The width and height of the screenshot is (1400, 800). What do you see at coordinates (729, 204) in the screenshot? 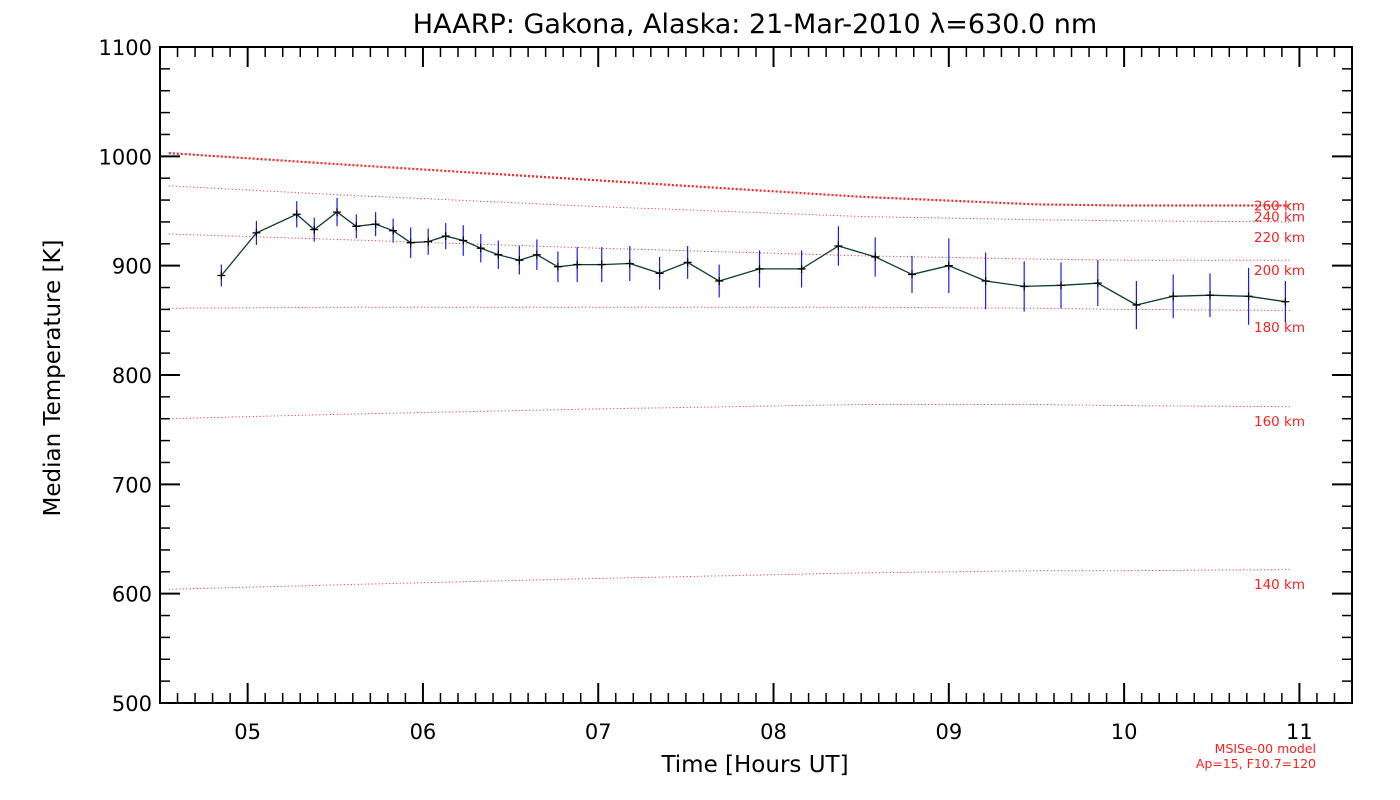
I see `model-curve-240-km` at bounding box center [729, 204].